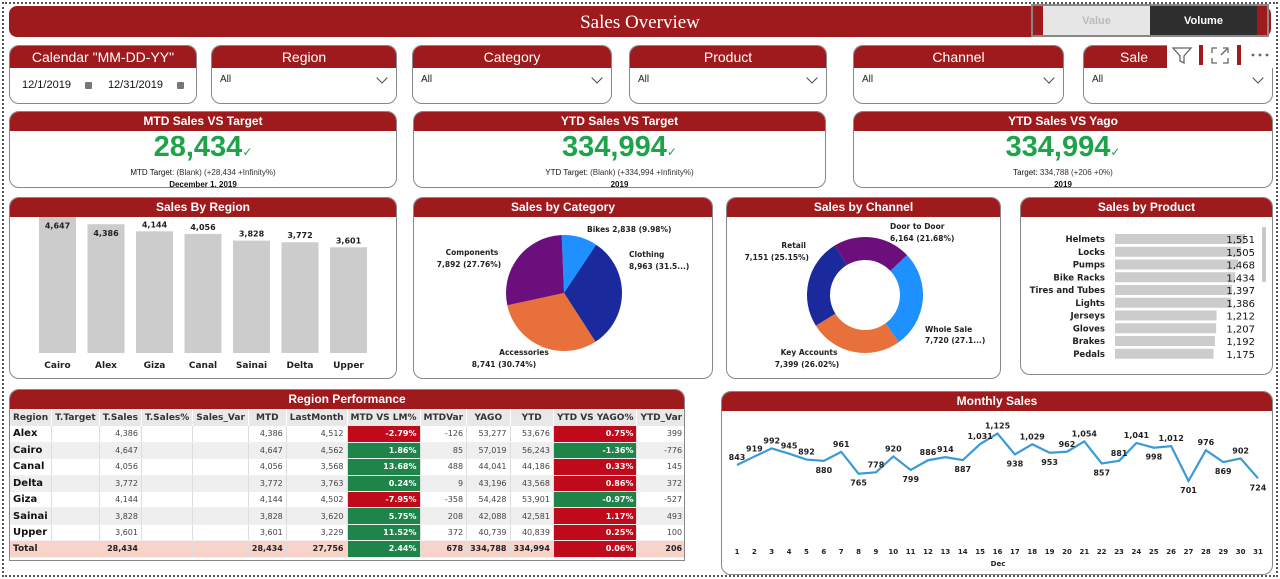  I want to click on focus-mode-icon, so click(1220, 55).